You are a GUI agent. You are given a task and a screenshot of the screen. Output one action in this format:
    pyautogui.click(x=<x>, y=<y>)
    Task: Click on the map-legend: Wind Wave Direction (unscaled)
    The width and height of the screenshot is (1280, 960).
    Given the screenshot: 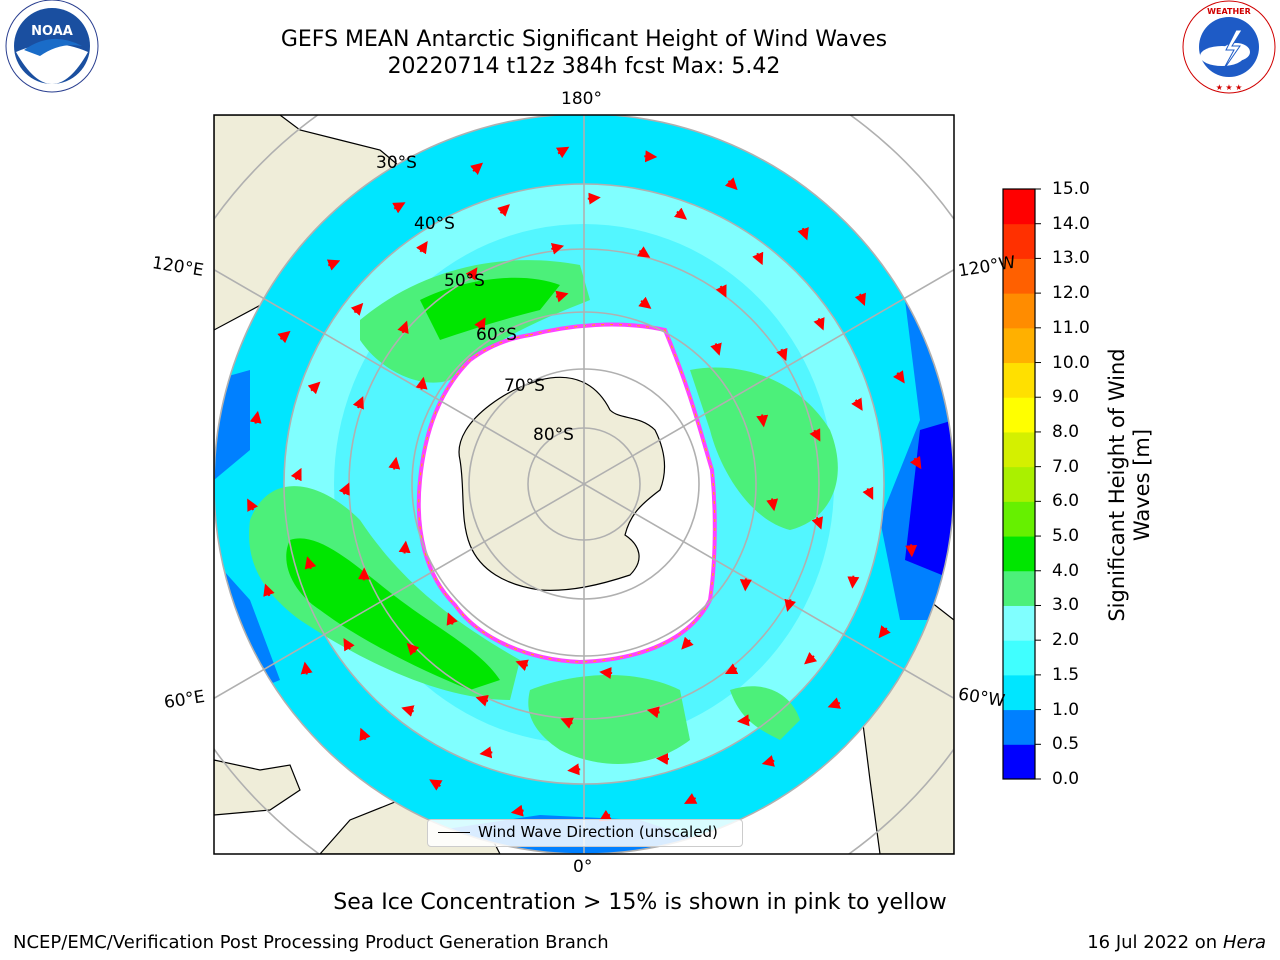 What is the action you would take?
    pyautogui.click(x=585, y=833)
    